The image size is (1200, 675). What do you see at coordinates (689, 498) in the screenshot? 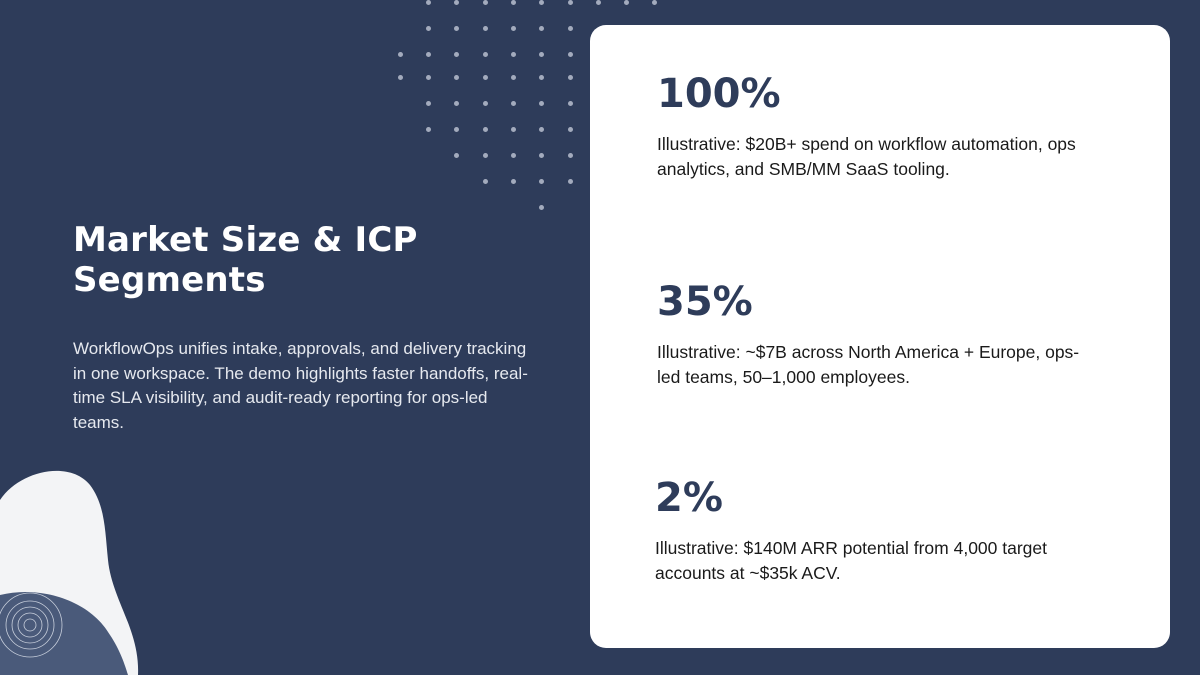
I see `stat-value: 2%` at bounding box center [689, 498].